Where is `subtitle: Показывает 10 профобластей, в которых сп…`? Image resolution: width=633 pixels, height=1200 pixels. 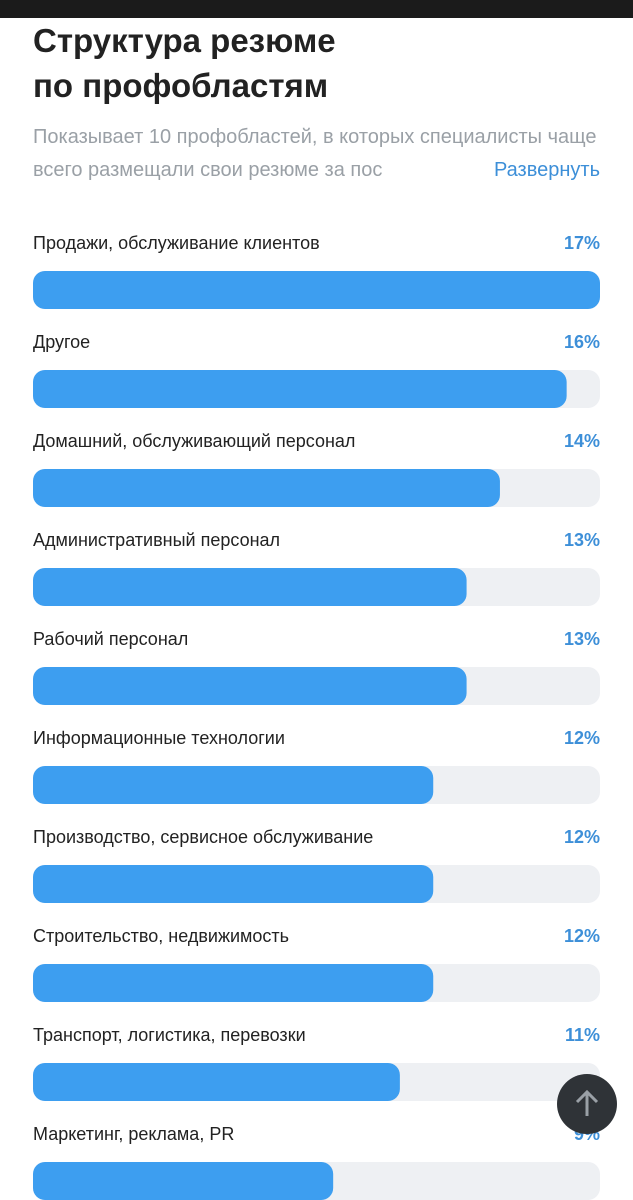
subtitle: Показывает 10 профобластей, в которых сп… is located at coordinates (315, 153).